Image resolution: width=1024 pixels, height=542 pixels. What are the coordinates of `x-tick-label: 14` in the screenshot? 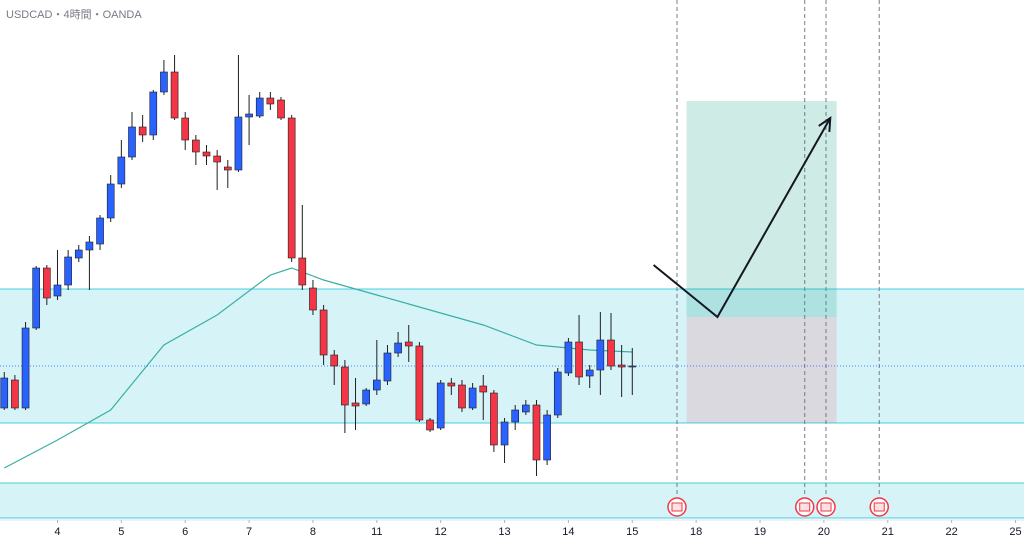 It's located at (568, 532).